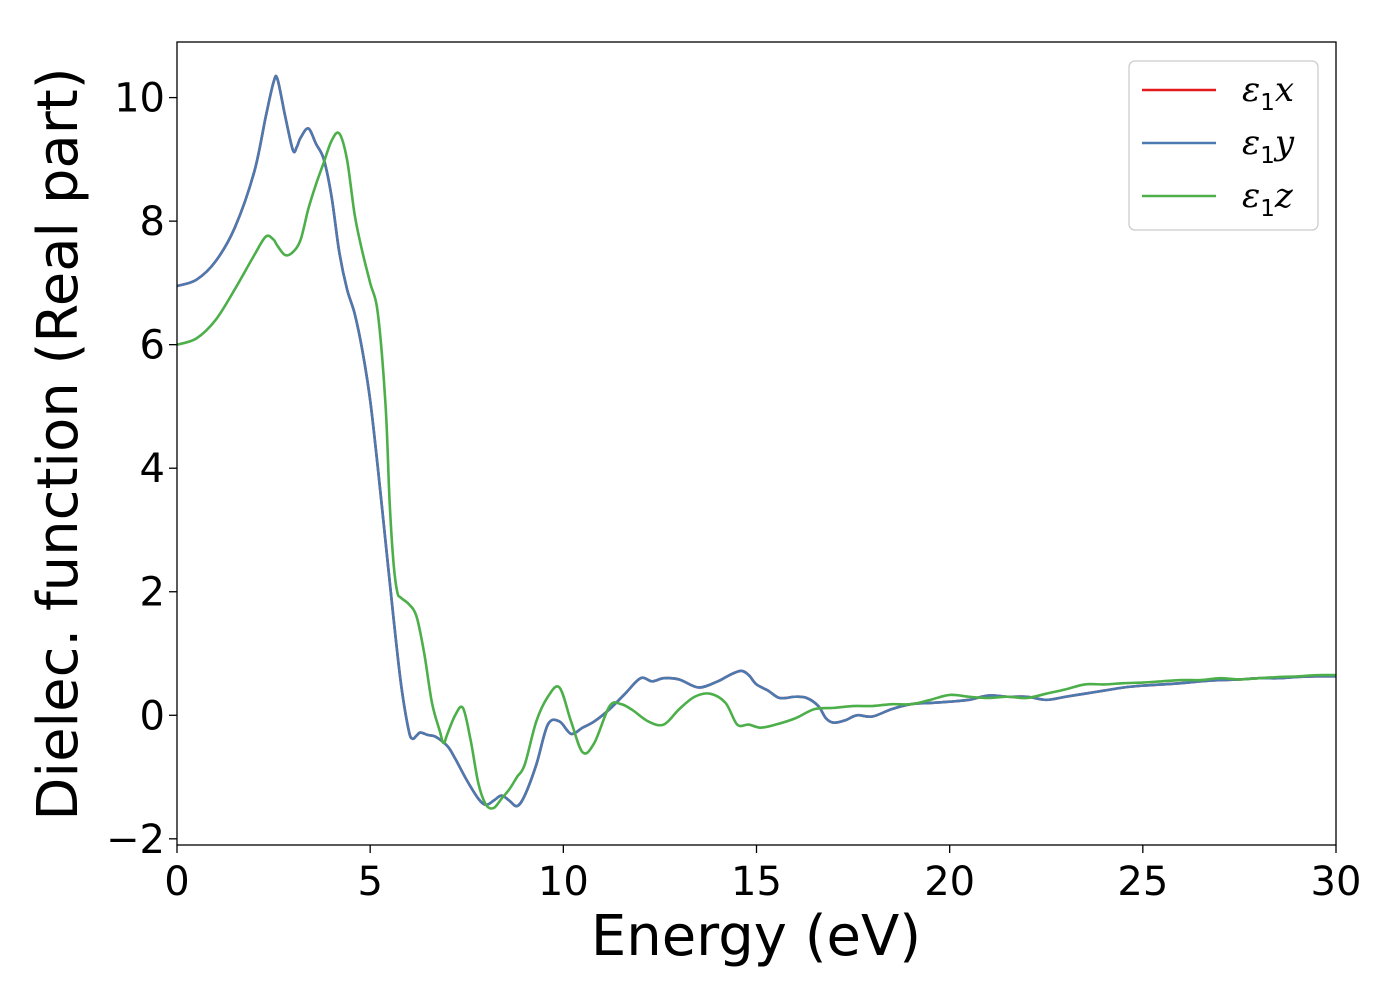 This screenshot has height=1000, width=1400. What do you see at coordinates (1268, 146) in the screenshot?
I see `legend-label-y: ε1y` at bounding box center [1268, 146].